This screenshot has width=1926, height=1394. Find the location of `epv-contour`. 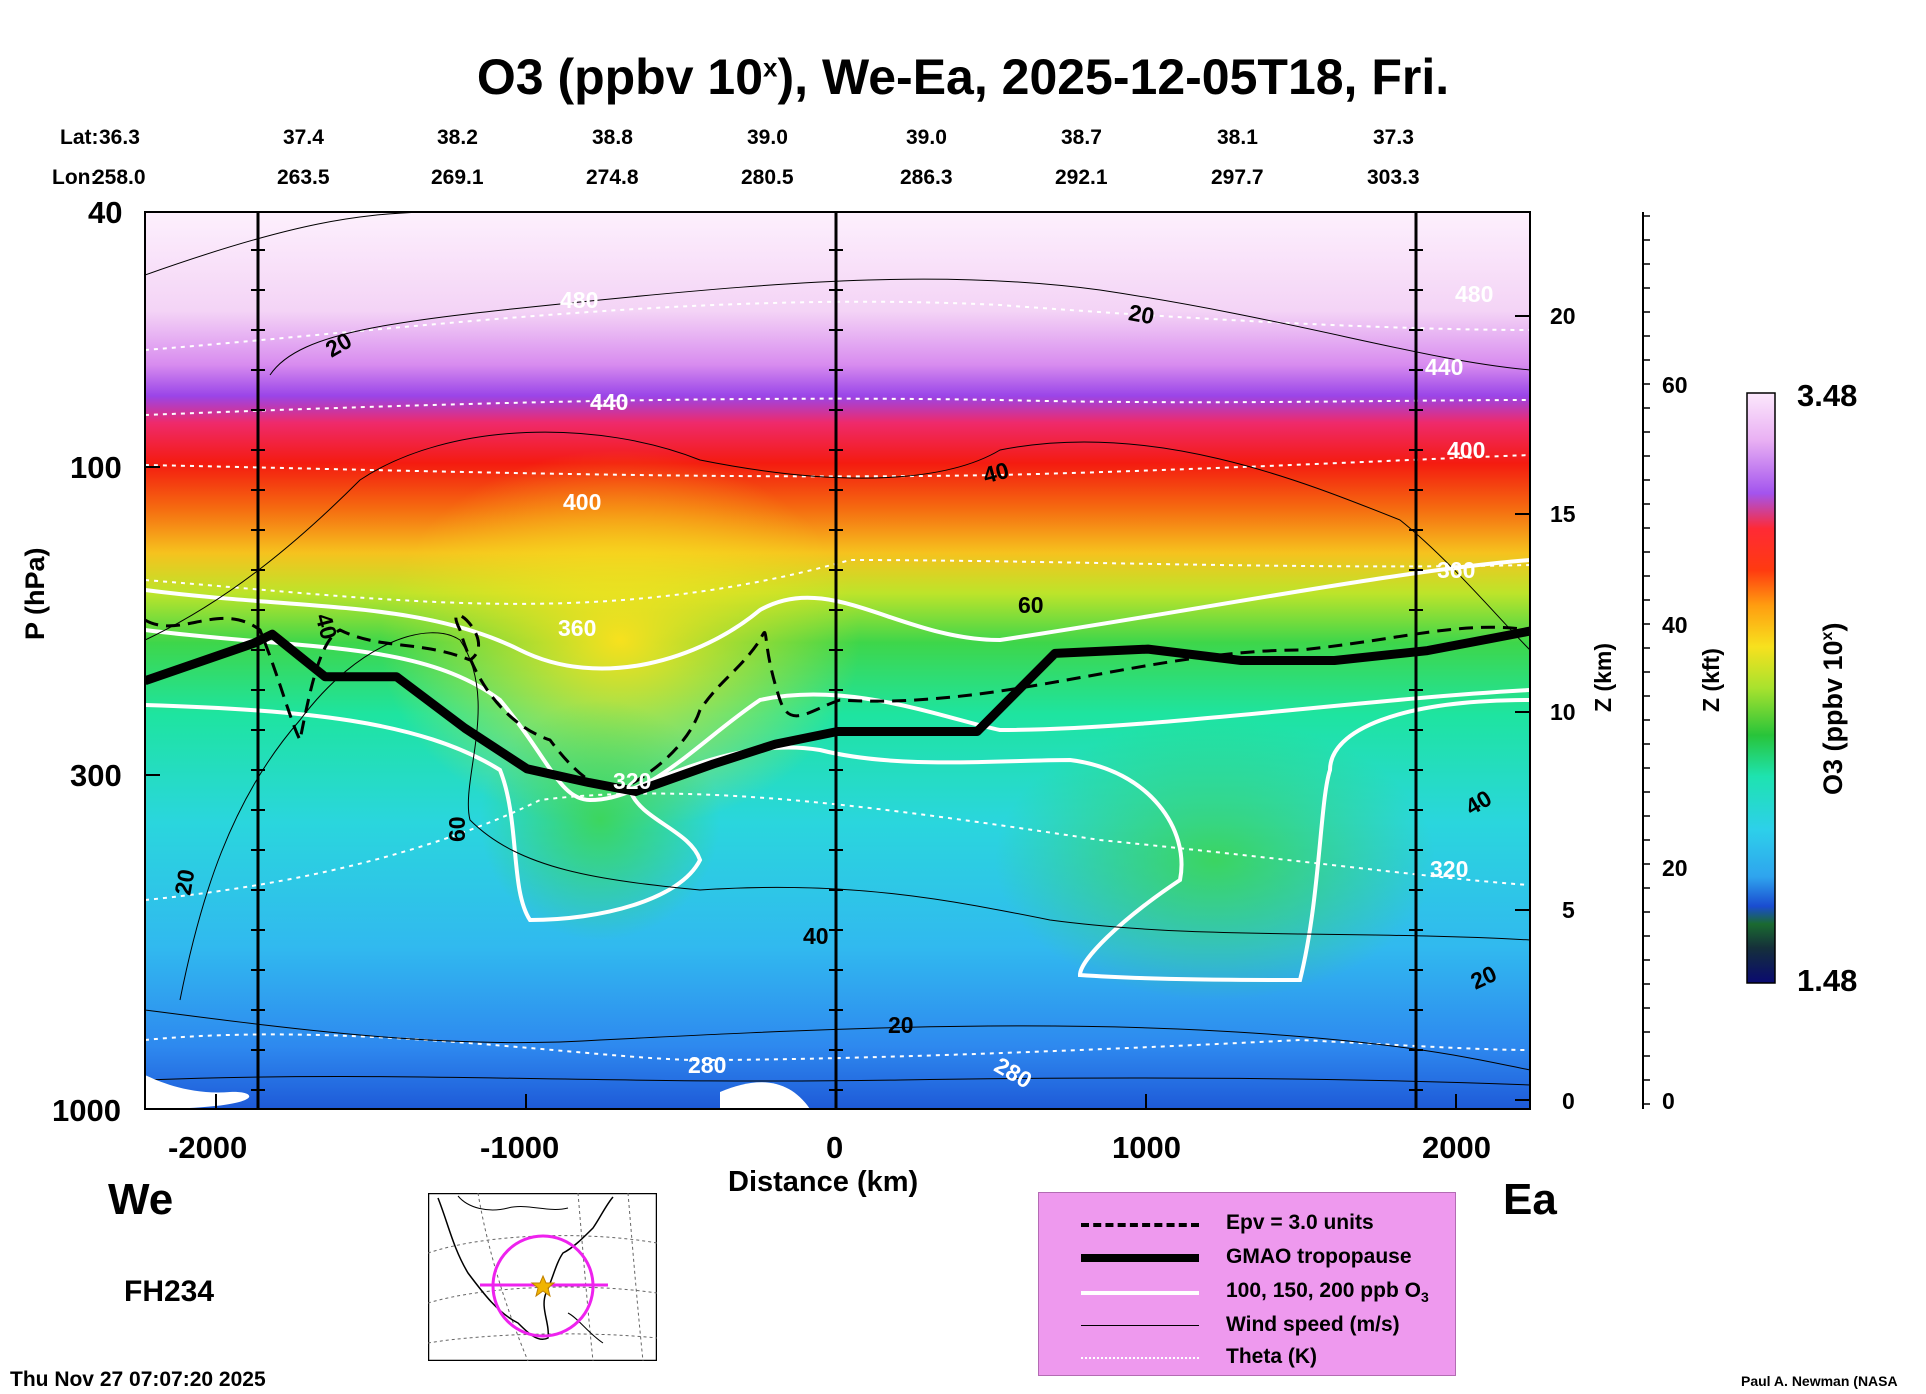

epv-contour is located at coordinates (837, 702).